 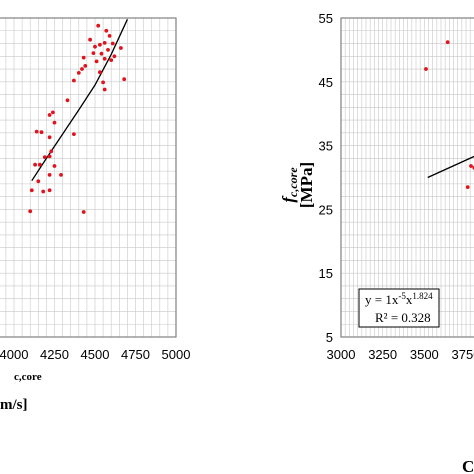 I want to click on svg-text: y = 1x-5x1.824, so click(x=399, y=299).